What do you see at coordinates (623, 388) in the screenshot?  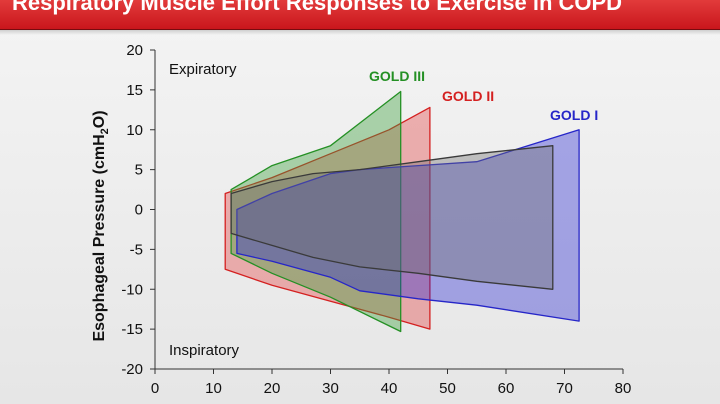 I see `x-tick-label: 80` at bounding box center [623, 388].